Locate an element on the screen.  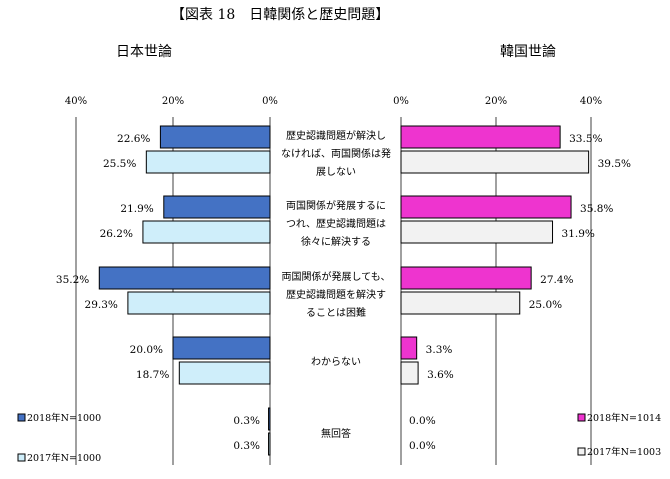
japan-data-label: 20.0% is located at coordinates (146, 350).